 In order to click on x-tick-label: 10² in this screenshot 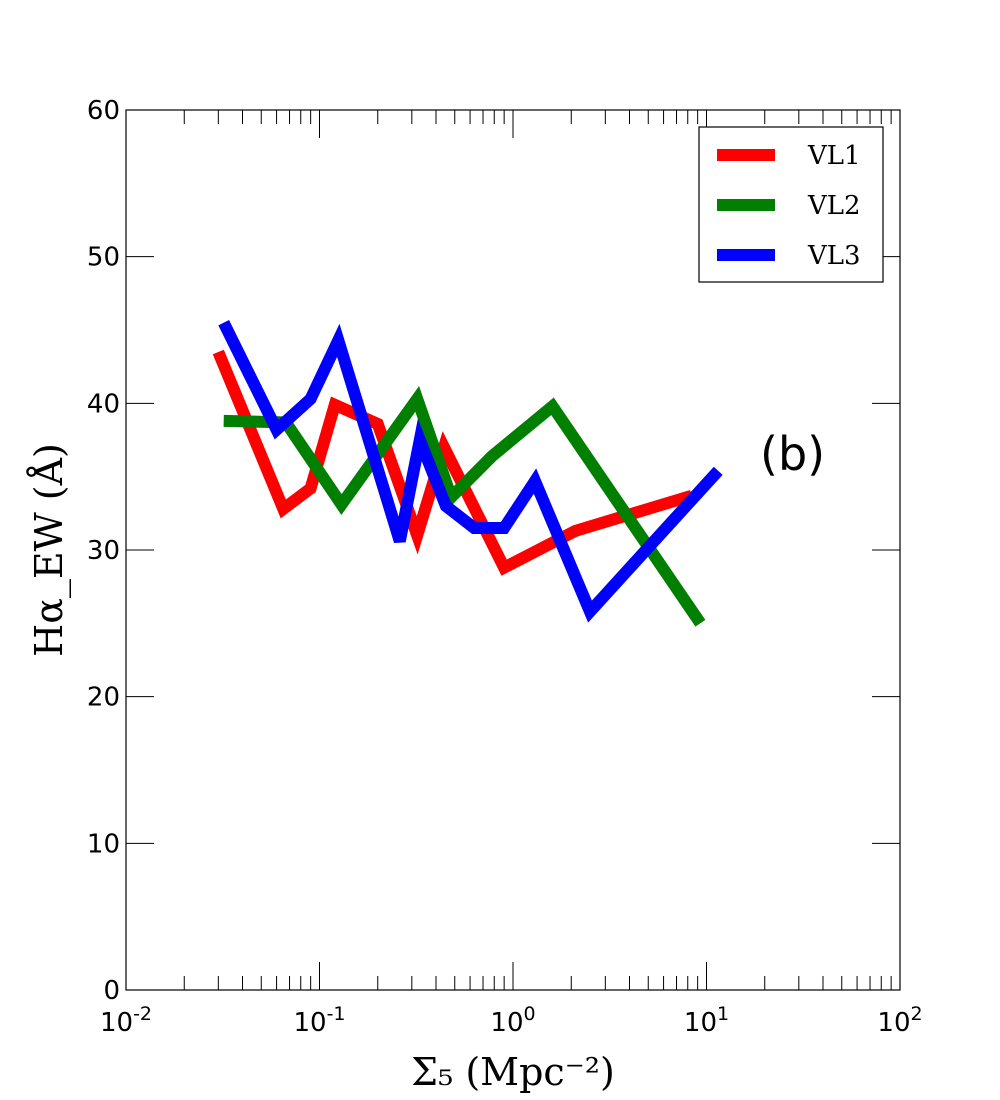, I will do `click(899, 1020)`.